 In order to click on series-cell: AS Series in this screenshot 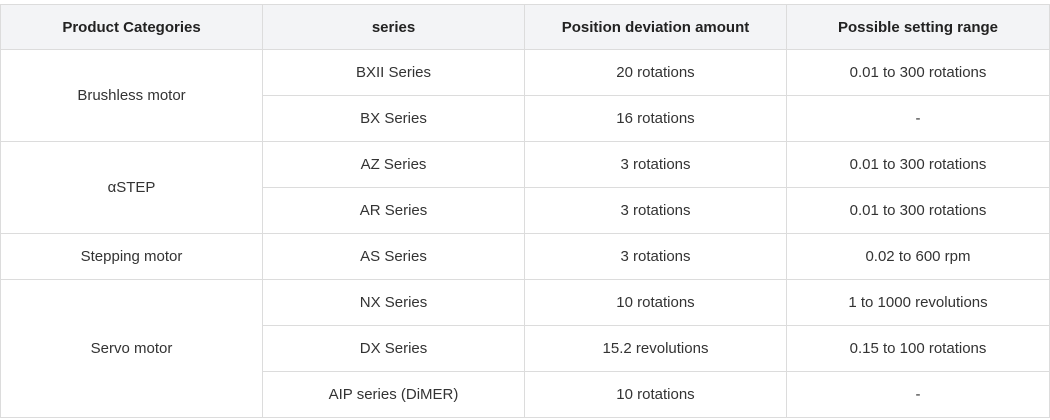, I will do `click(393, 256)`.